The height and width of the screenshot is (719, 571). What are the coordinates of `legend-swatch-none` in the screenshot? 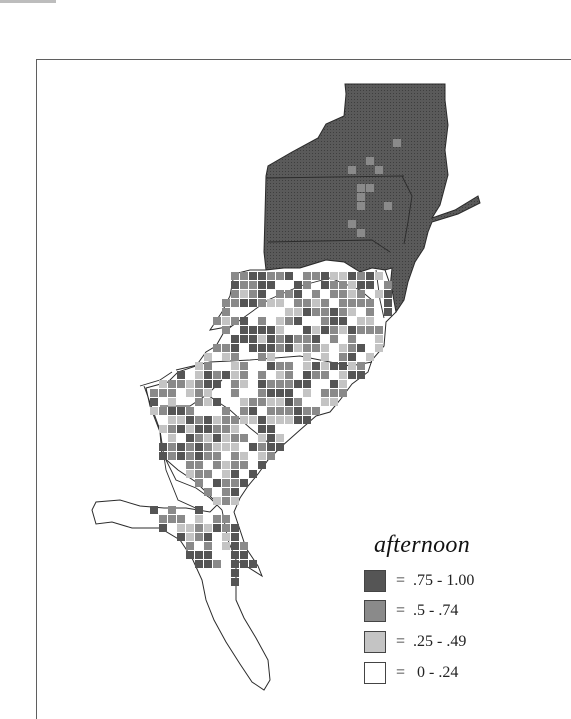 It's located at (375, 673).